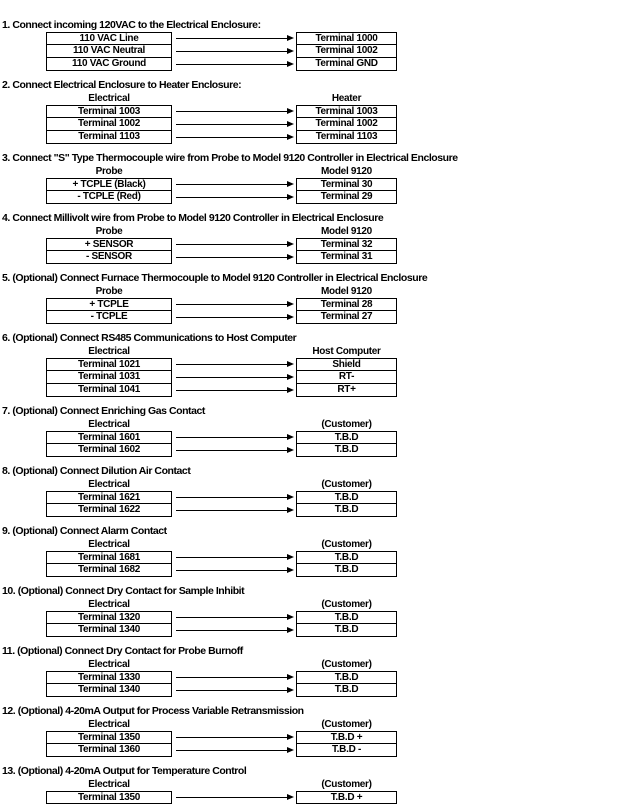 The image size is (622, 811). Describe the element at coordinates (346, 51) in the screenshot. I see `destination-terminal: Terminal 1002` at that location.